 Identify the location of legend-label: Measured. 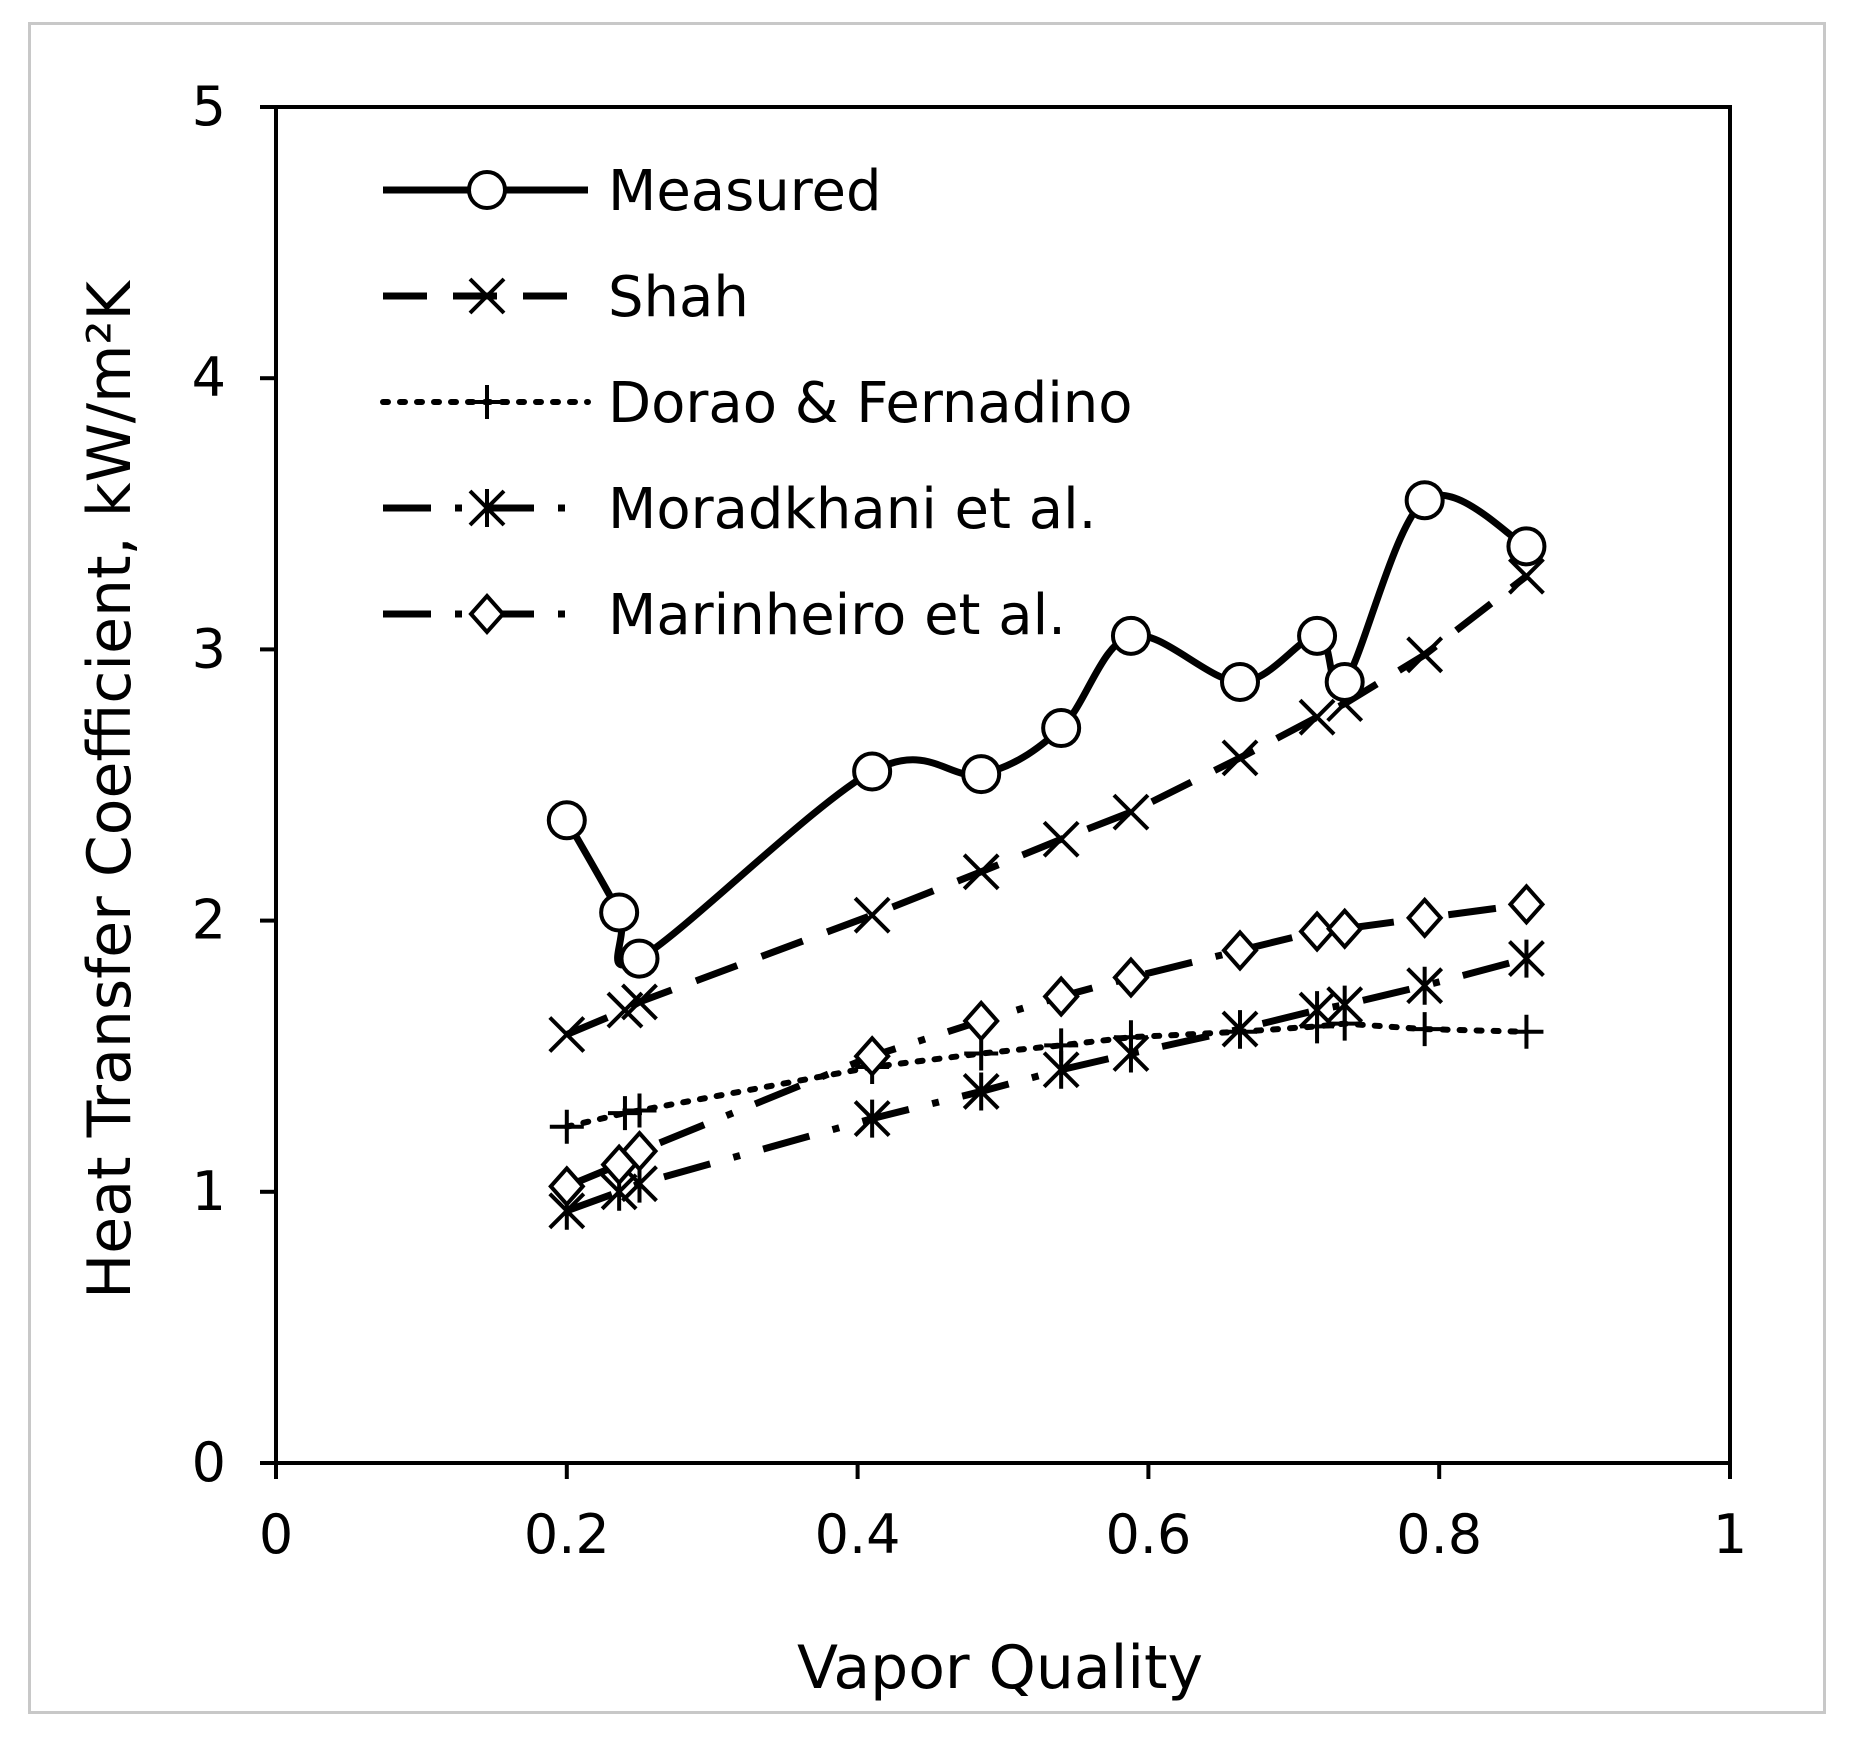
(745, 191).